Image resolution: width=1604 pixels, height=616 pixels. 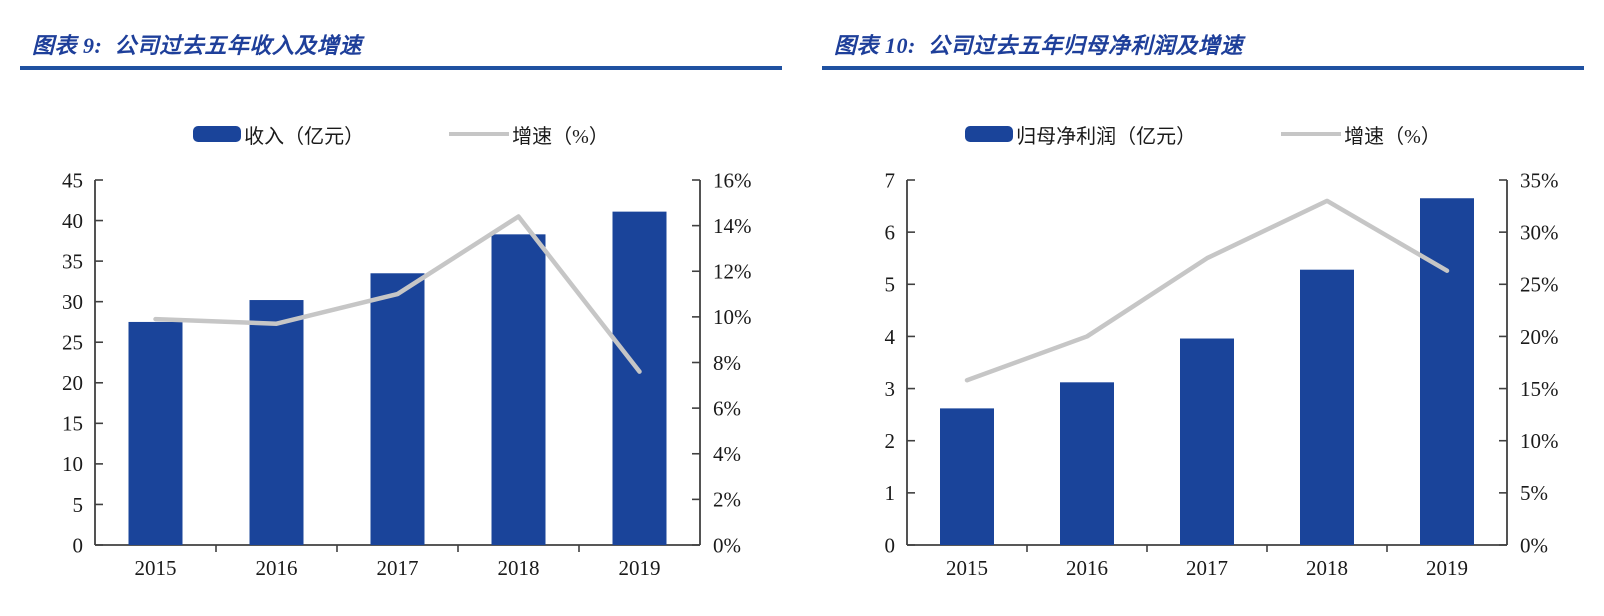 I want to click on chart-legend: 归母净利润（亿元） 增速（%）, so click(x=1203, y=134).